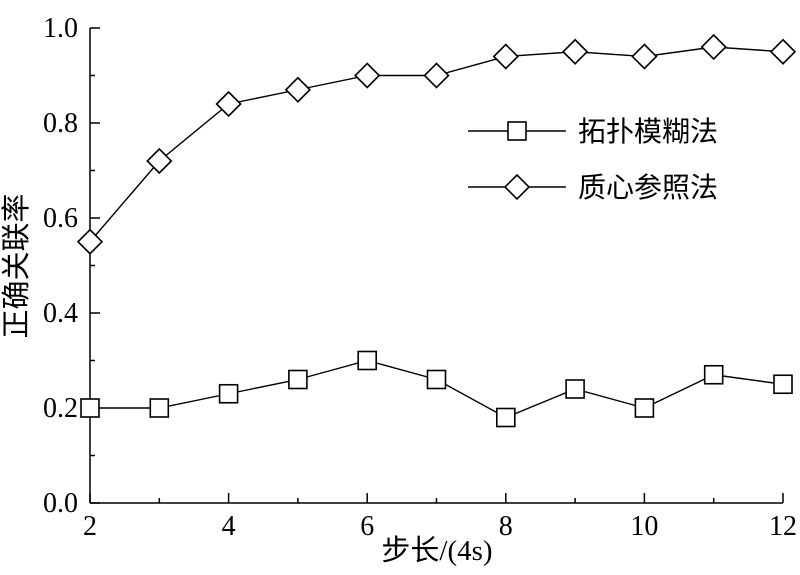 This screenshot has width=800, height=575. I want to click on y-tick-label: 0.2, so click(60, 408).